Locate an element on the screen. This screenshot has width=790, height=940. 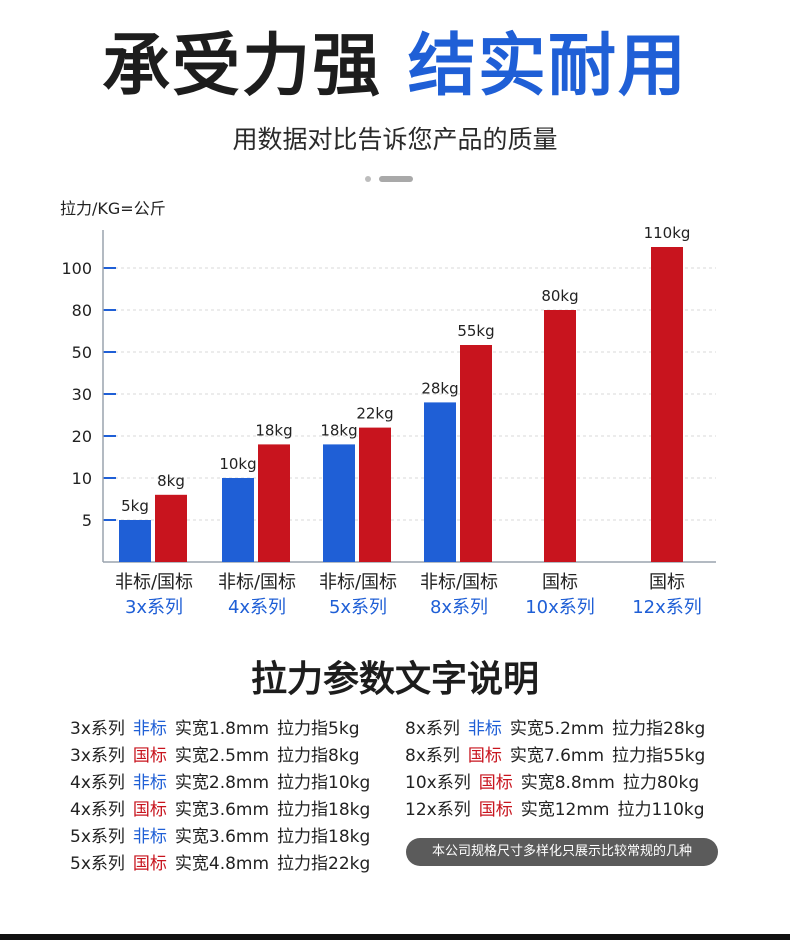
spec-row: 12x系列 国标 实宽12mm 拉力110kg is located at coordinates (559, 810).